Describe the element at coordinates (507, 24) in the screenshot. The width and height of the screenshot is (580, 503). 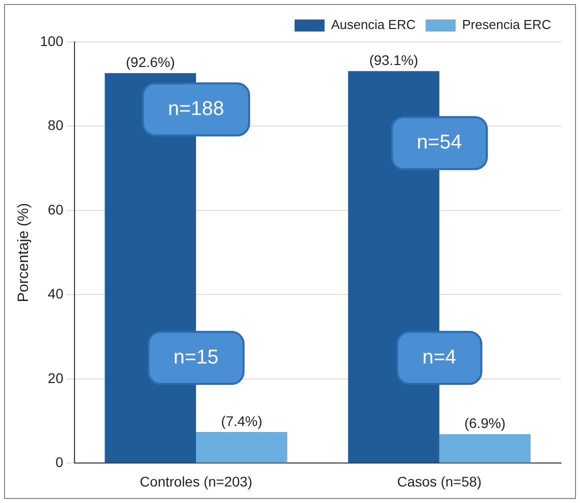
I see `legend-label: Presencia ERC` at that location.